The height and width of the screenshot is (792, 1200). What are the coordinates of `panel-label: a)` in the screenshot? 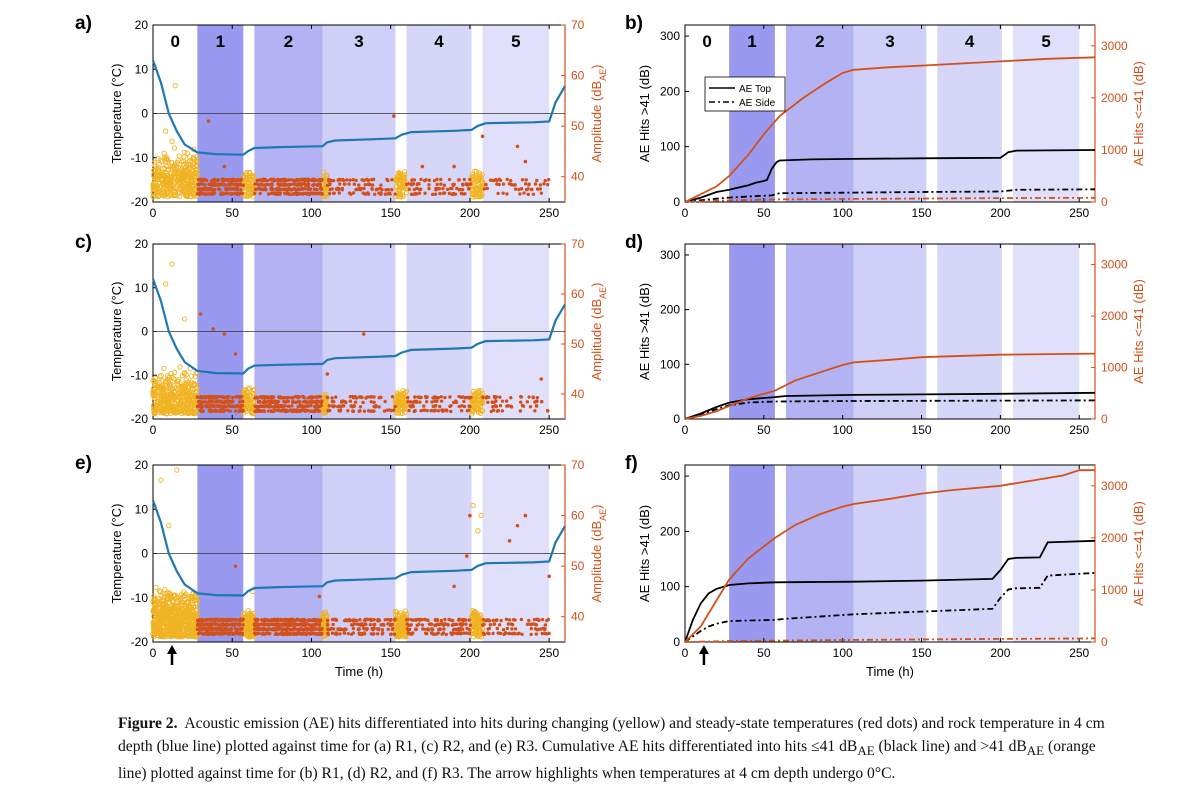 It's located at (83, 23).